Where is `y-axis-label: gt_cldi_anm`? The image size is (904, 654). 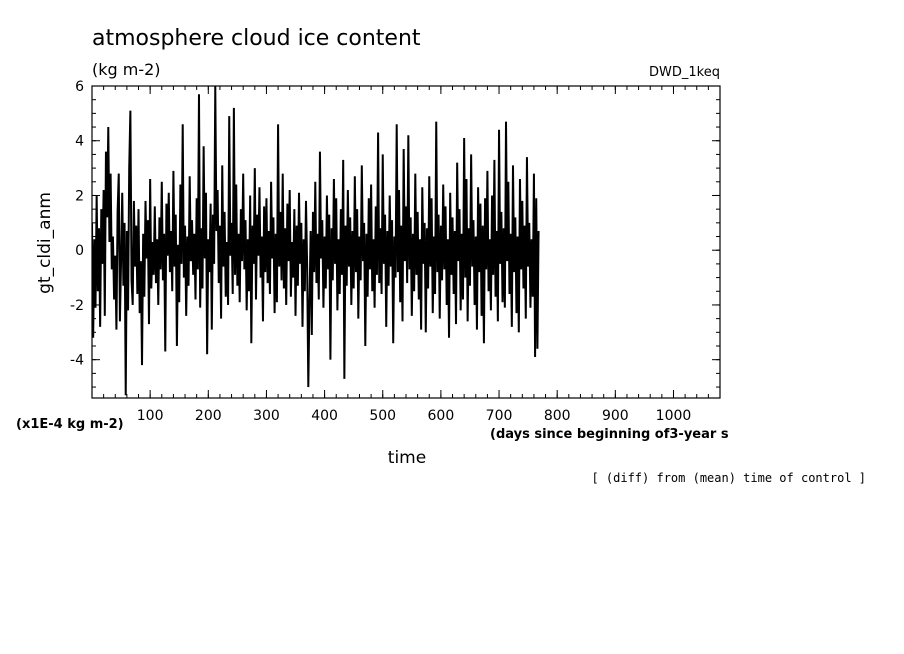
y-axis-label: gt_cldi_anm is located at coordinates (45, 243).